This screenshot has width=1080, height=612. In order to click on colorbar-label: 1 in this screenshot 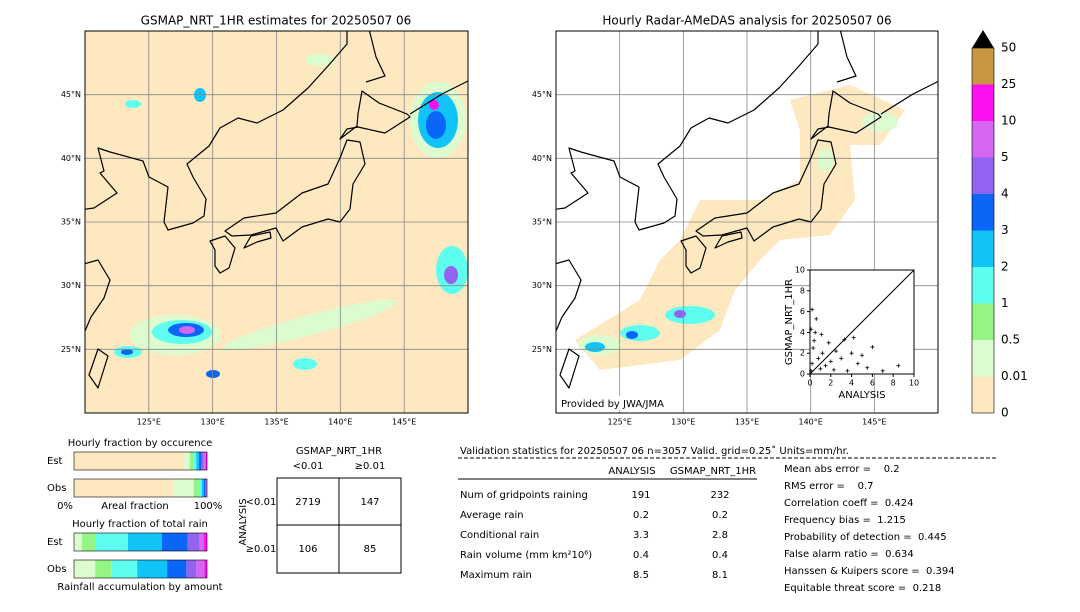, I will do `click(1005, 303)`.